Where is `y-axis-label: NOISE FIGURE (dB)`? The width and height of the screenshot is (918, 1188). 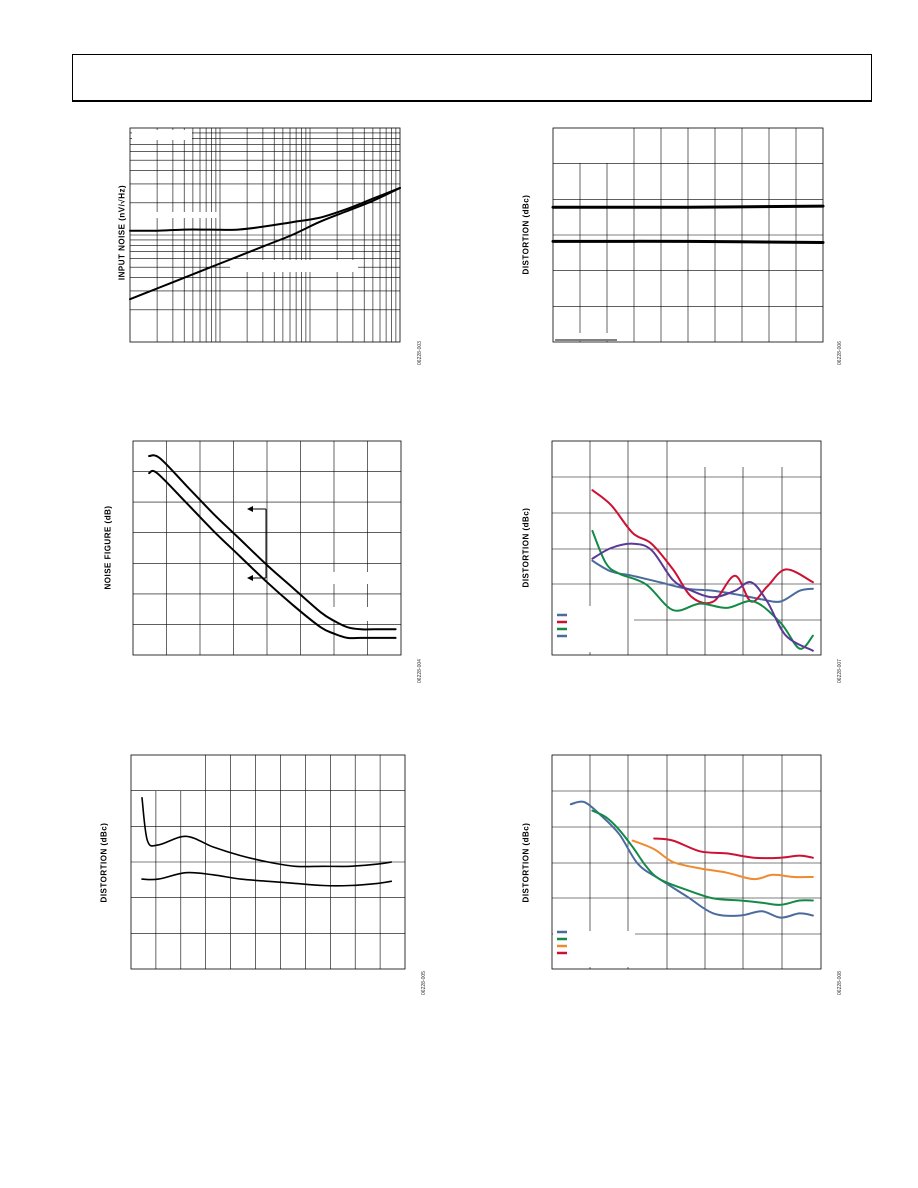
y-axis-label: NOISE FIGURE (dB) is located at coordinates (108, 547).